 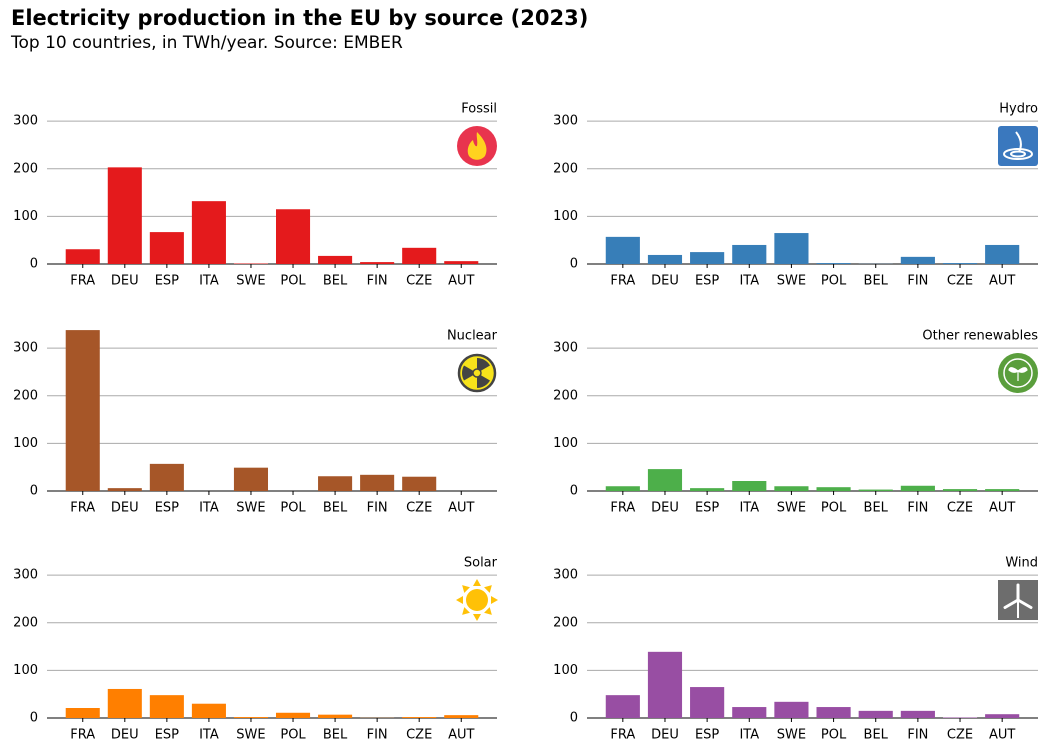 I want to click on icon-sun, so click(x=477, y=600).